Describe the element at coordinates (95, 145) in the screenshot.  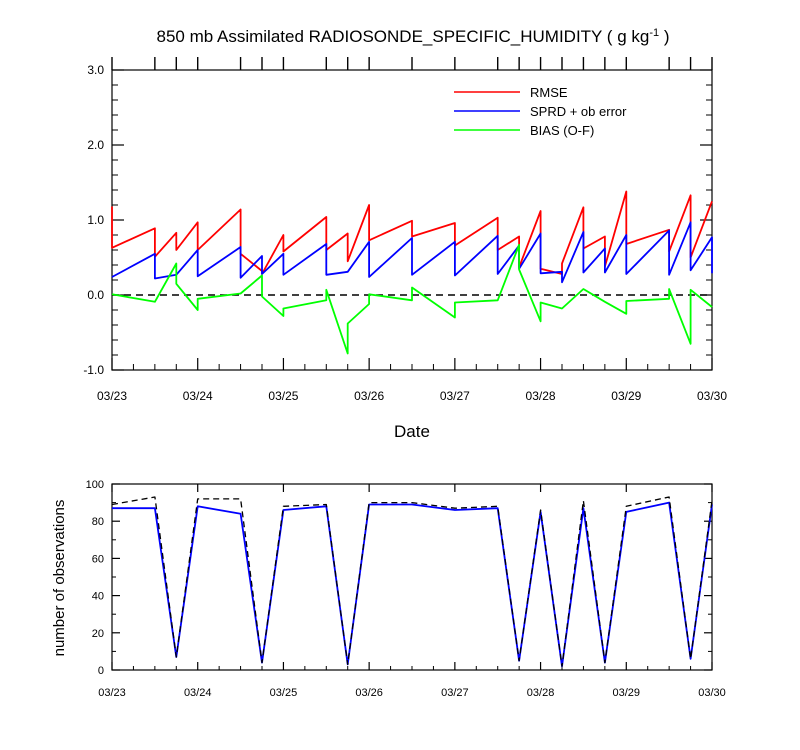
I see `y-tick-label: 2.0` at that location.